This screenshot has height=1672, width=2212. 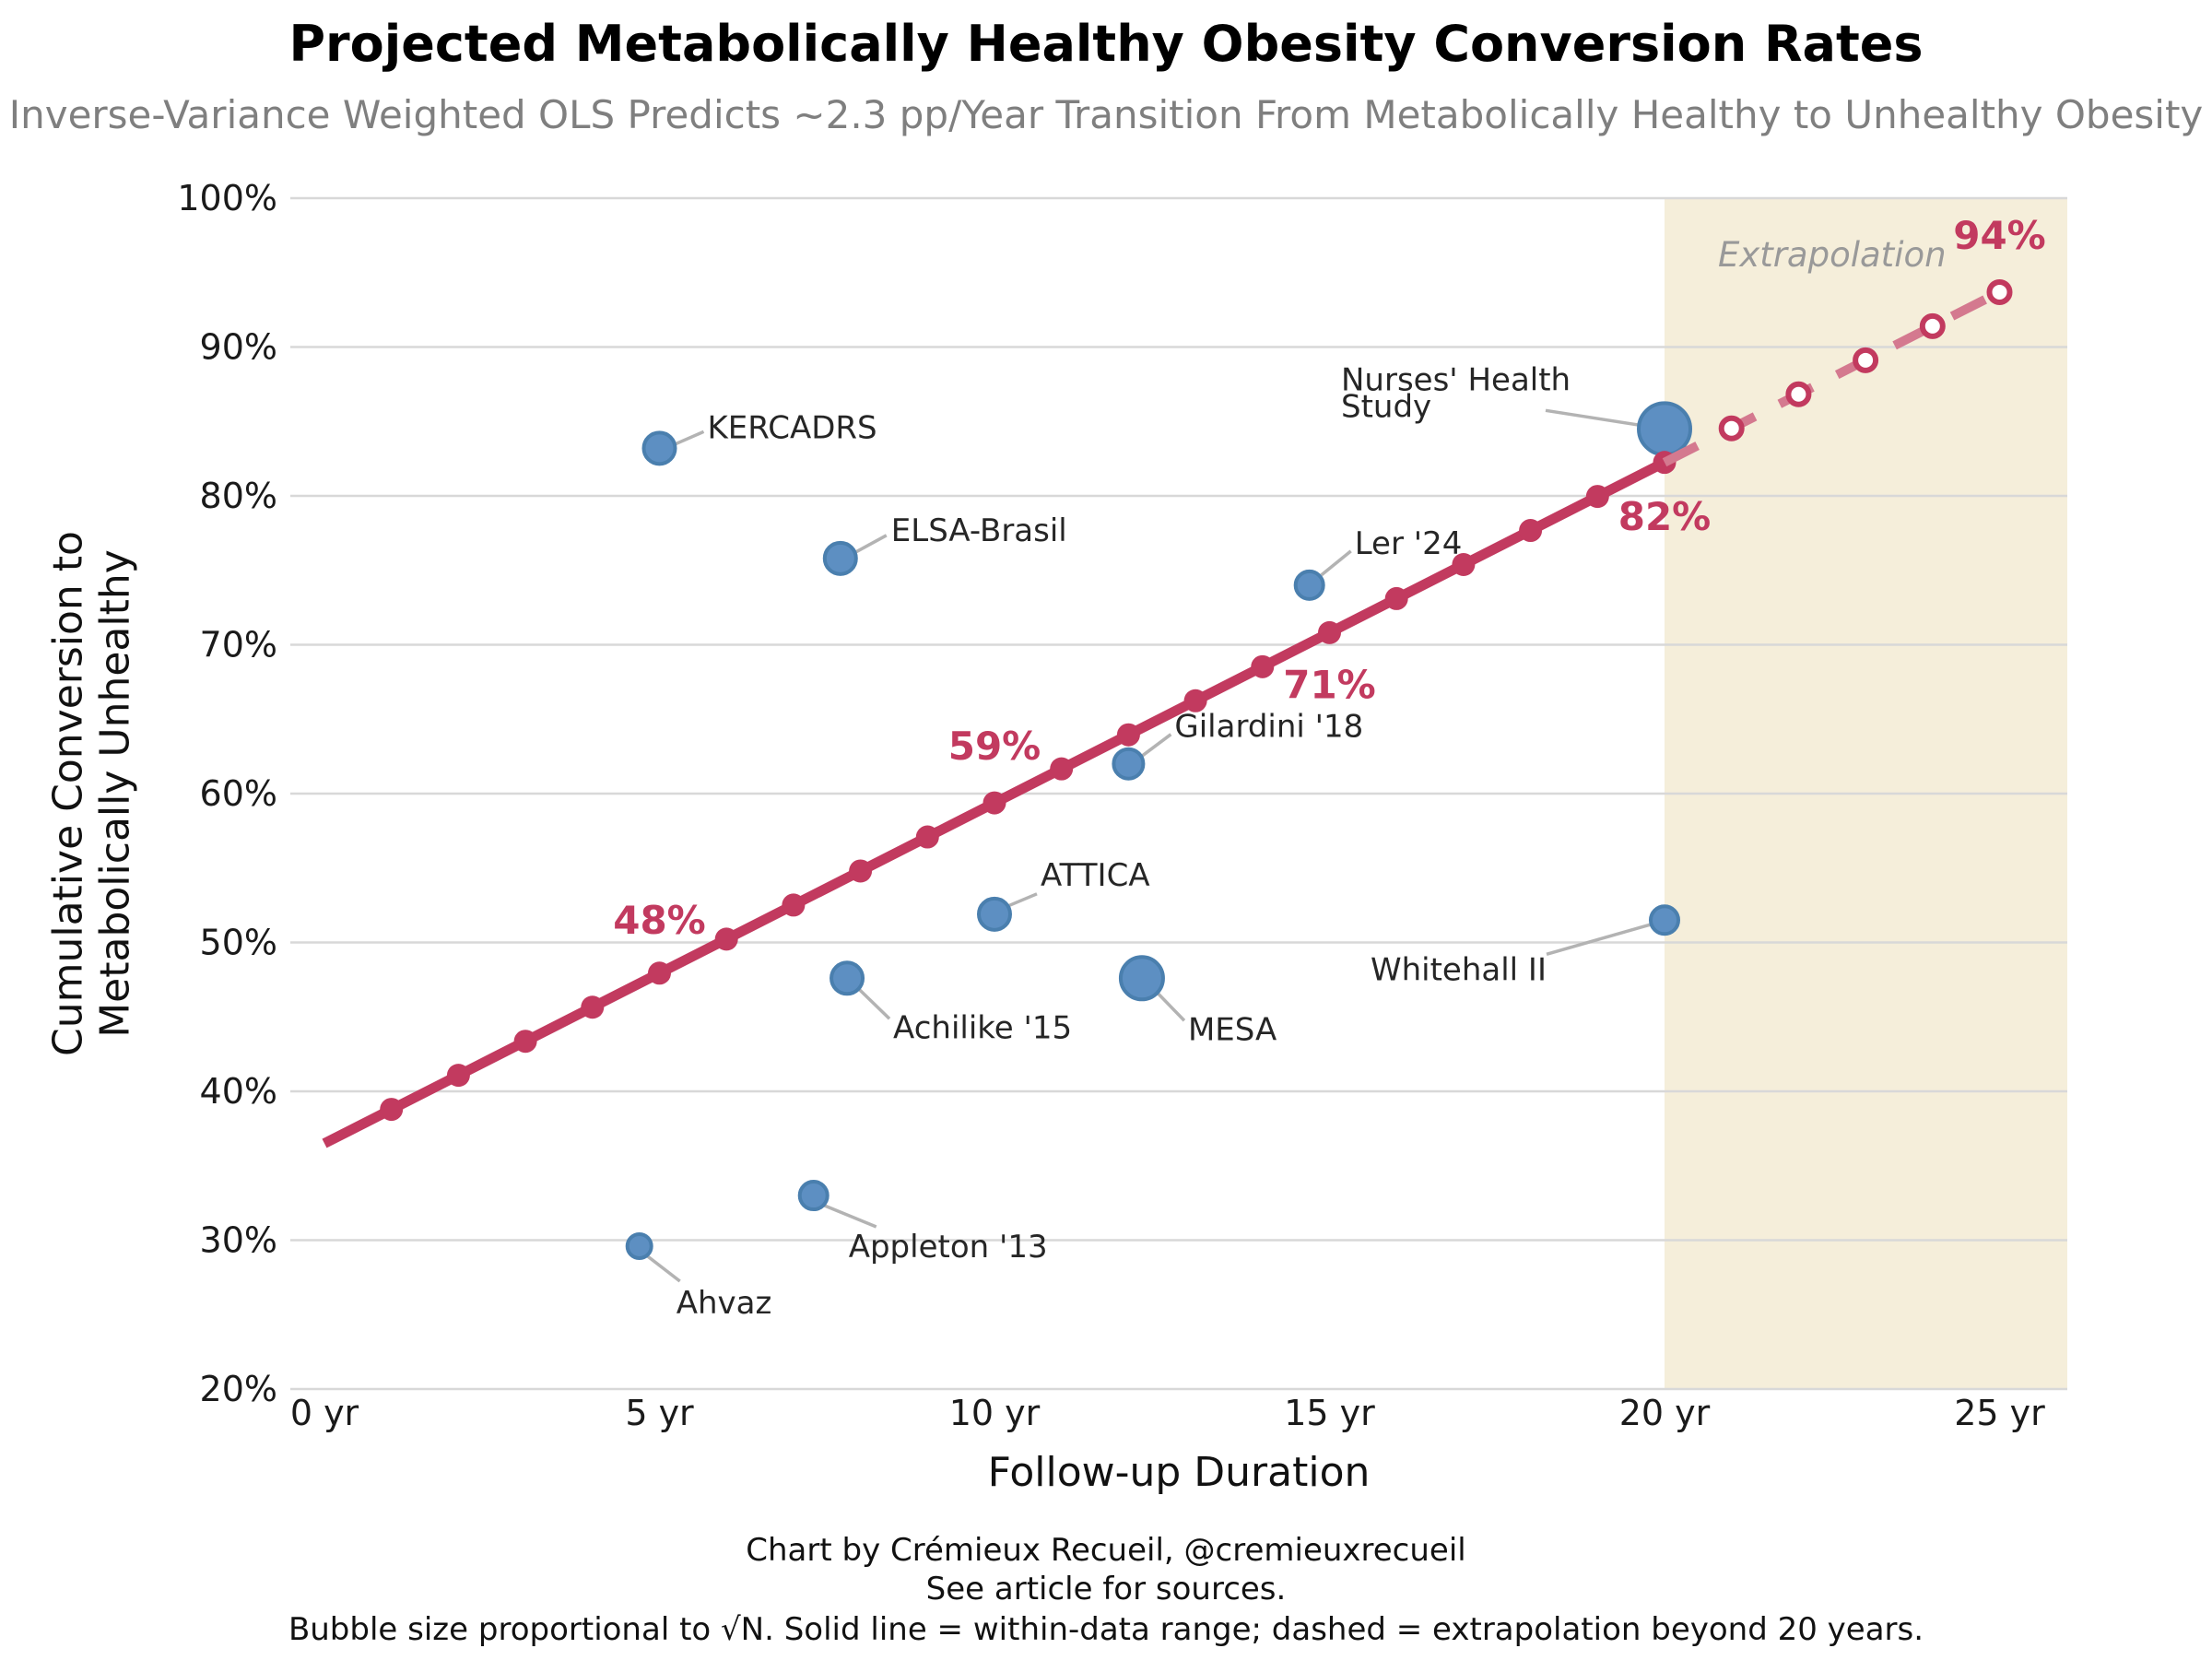 What do you see at coordinates (238, 347) in the screenshot?
I see `y-tick-label: 90%` at bounding box center [238, 347].